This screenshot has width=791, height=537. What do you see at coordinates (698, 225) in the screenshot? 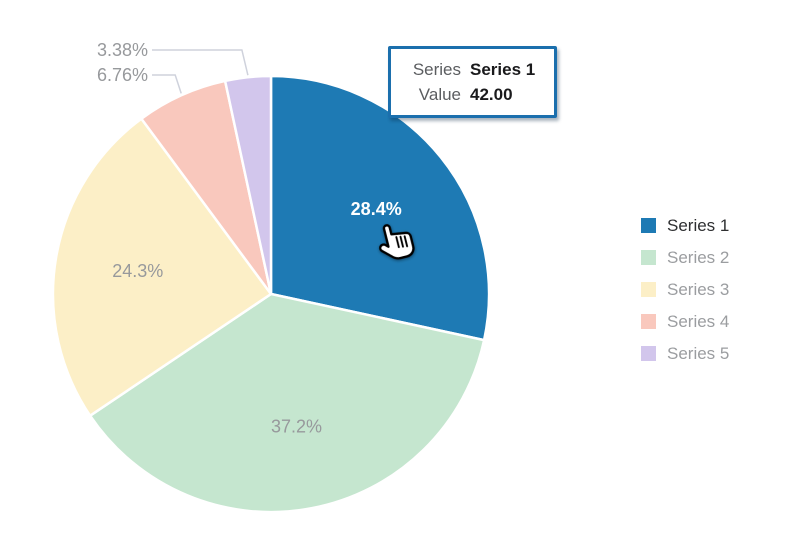
I see `legend-label: Series 1` at bounding box center [698, 225].